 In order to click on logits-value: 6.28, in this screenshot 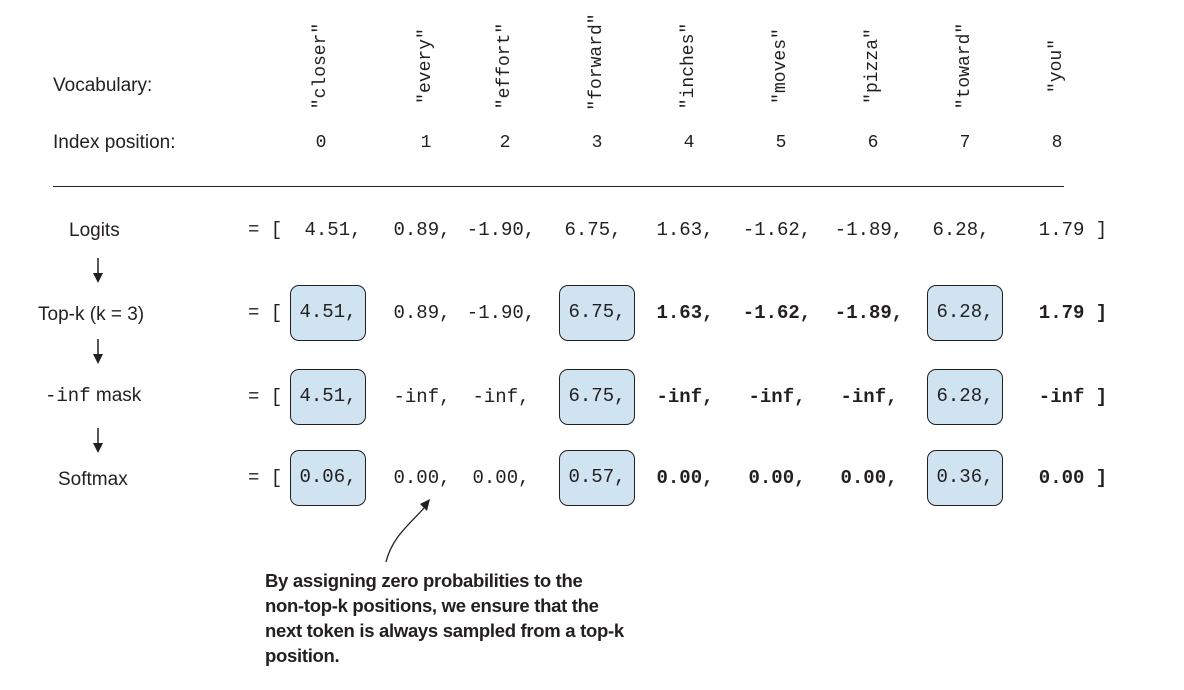, I will do `click(961, 230)`.